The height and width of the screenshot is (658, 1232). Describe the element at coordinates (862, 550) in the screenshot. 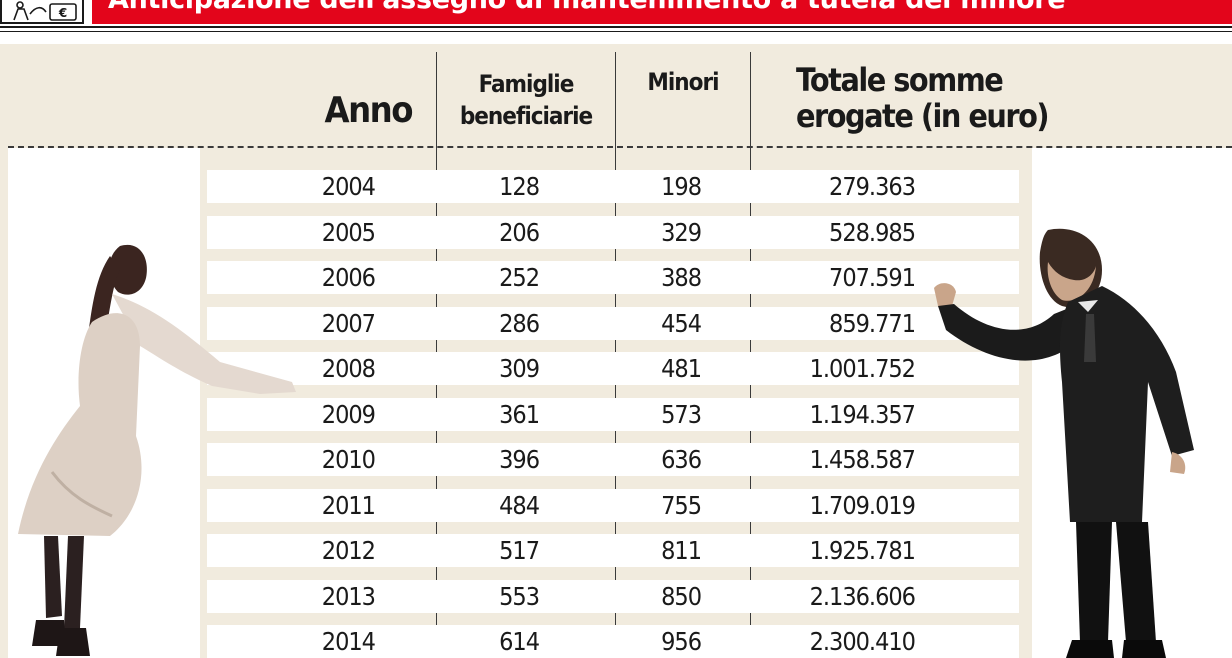

I see `cell-totale: 1.925.781` at that location.